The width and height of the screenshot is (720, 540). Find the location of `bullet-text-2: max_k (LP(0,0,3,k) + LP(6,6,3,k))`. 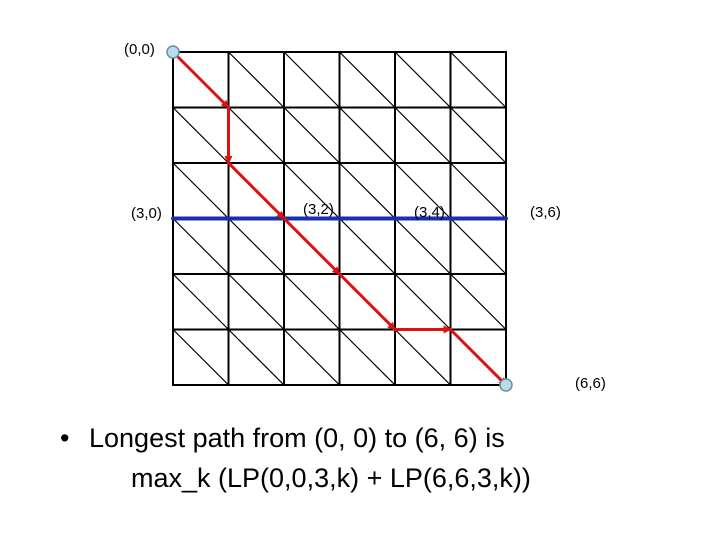

bullet-text-2: max_k (LP(0,0,3,k) + LP(6,6,3,k)) is located at coordinates (331, 478).